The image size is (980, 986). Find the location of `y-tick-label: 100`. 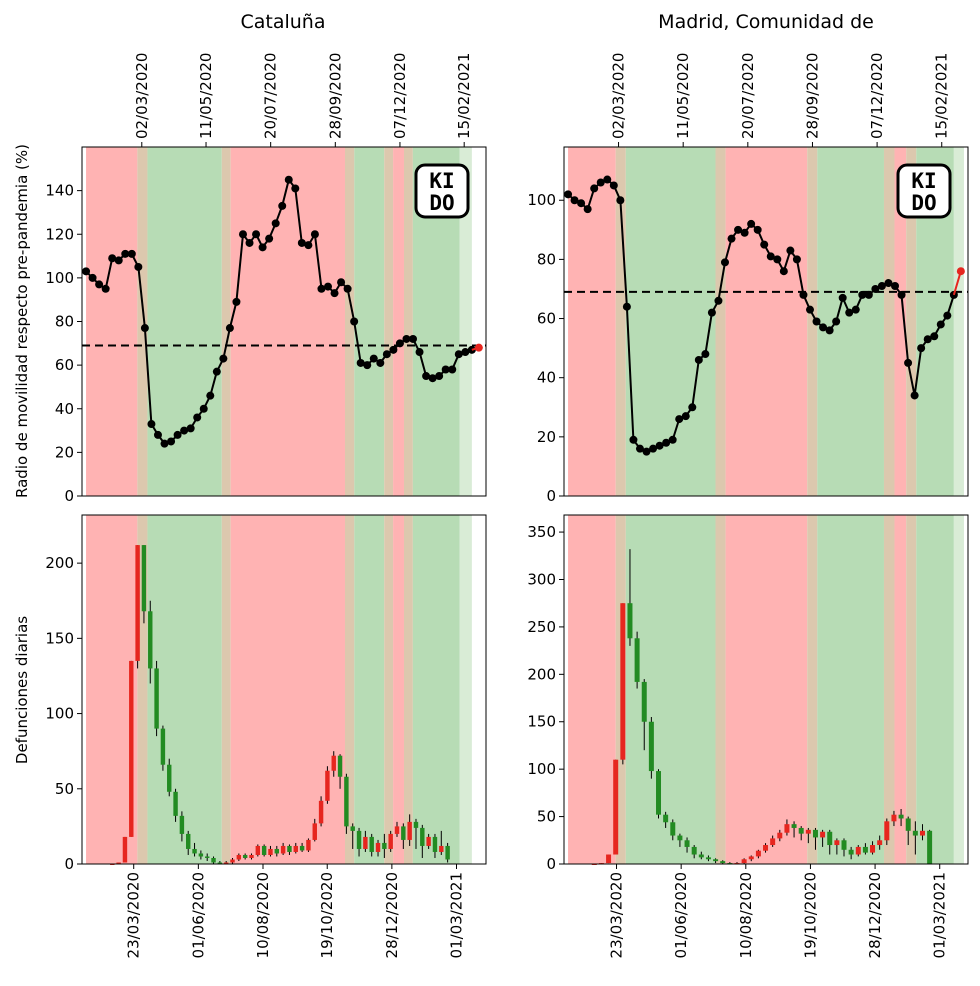

y-tick-label: 100 is located at coordinates (541, 769).